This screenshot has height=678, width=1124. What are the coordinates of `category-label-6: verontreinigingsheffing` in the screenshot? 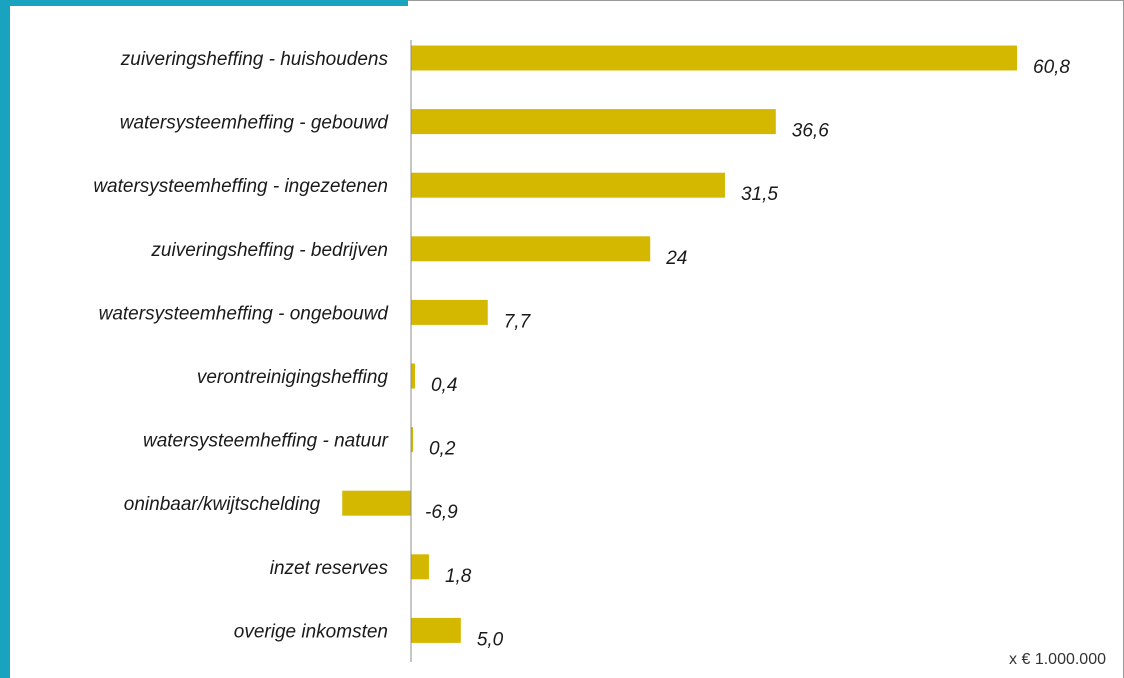 It's located at (293, 377).